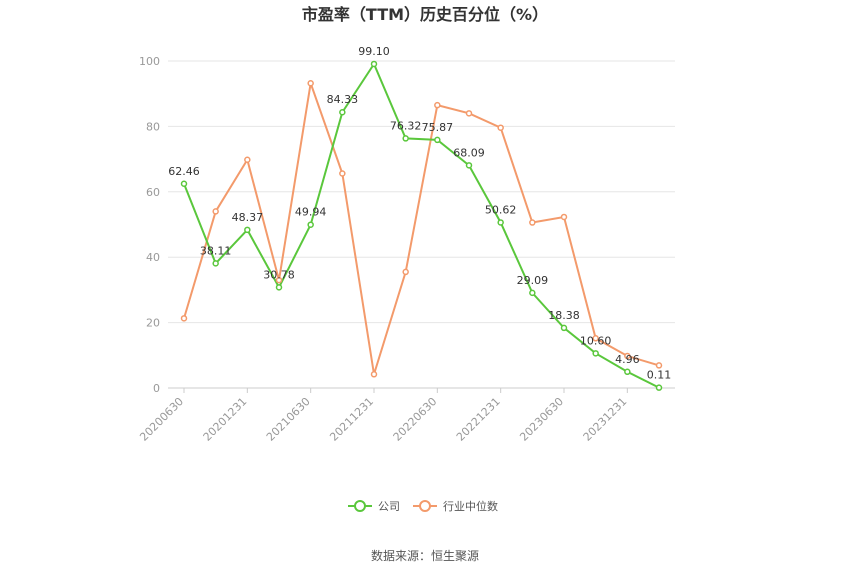 The image size is (850, 574). I want to click on data-label: 84.33, so click(343, 99).